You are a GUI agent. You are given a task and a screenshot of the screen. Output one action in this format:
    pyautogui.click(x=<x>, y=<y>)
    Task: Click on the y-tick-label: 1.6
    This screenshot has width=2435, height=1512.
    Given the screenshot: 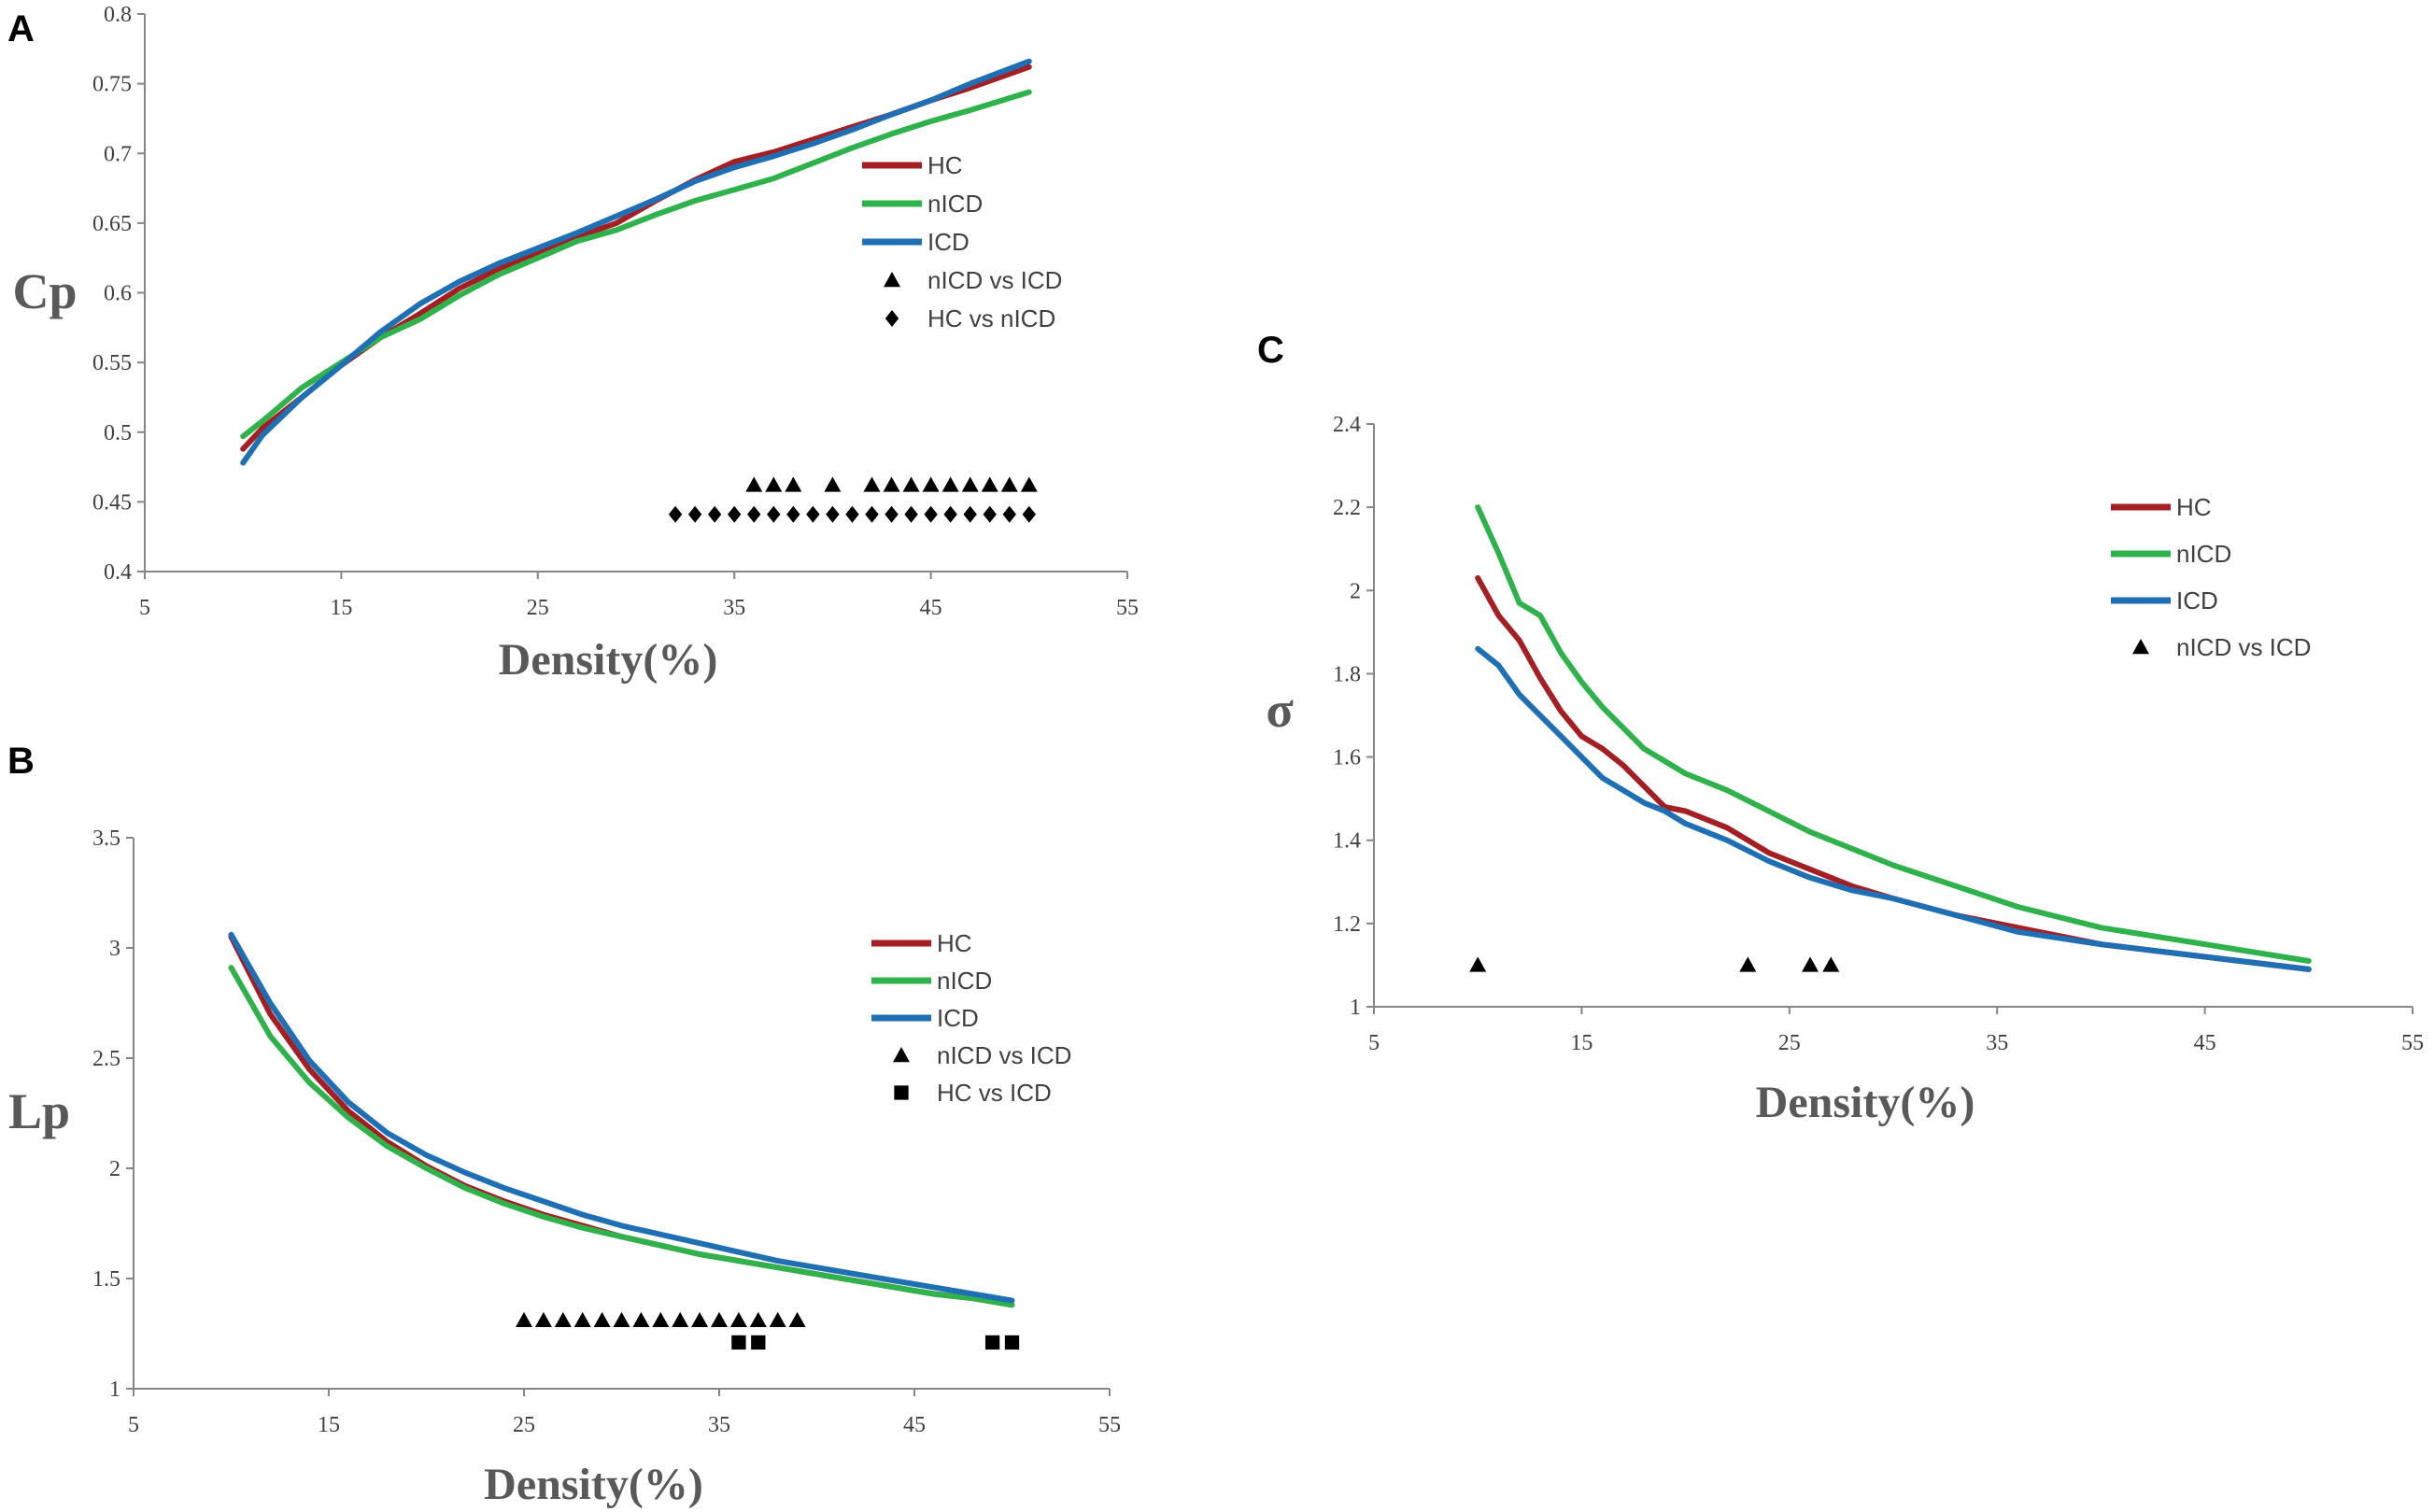 What is the action you would take?
    pyautogui.click(x=1347, y=758)
    